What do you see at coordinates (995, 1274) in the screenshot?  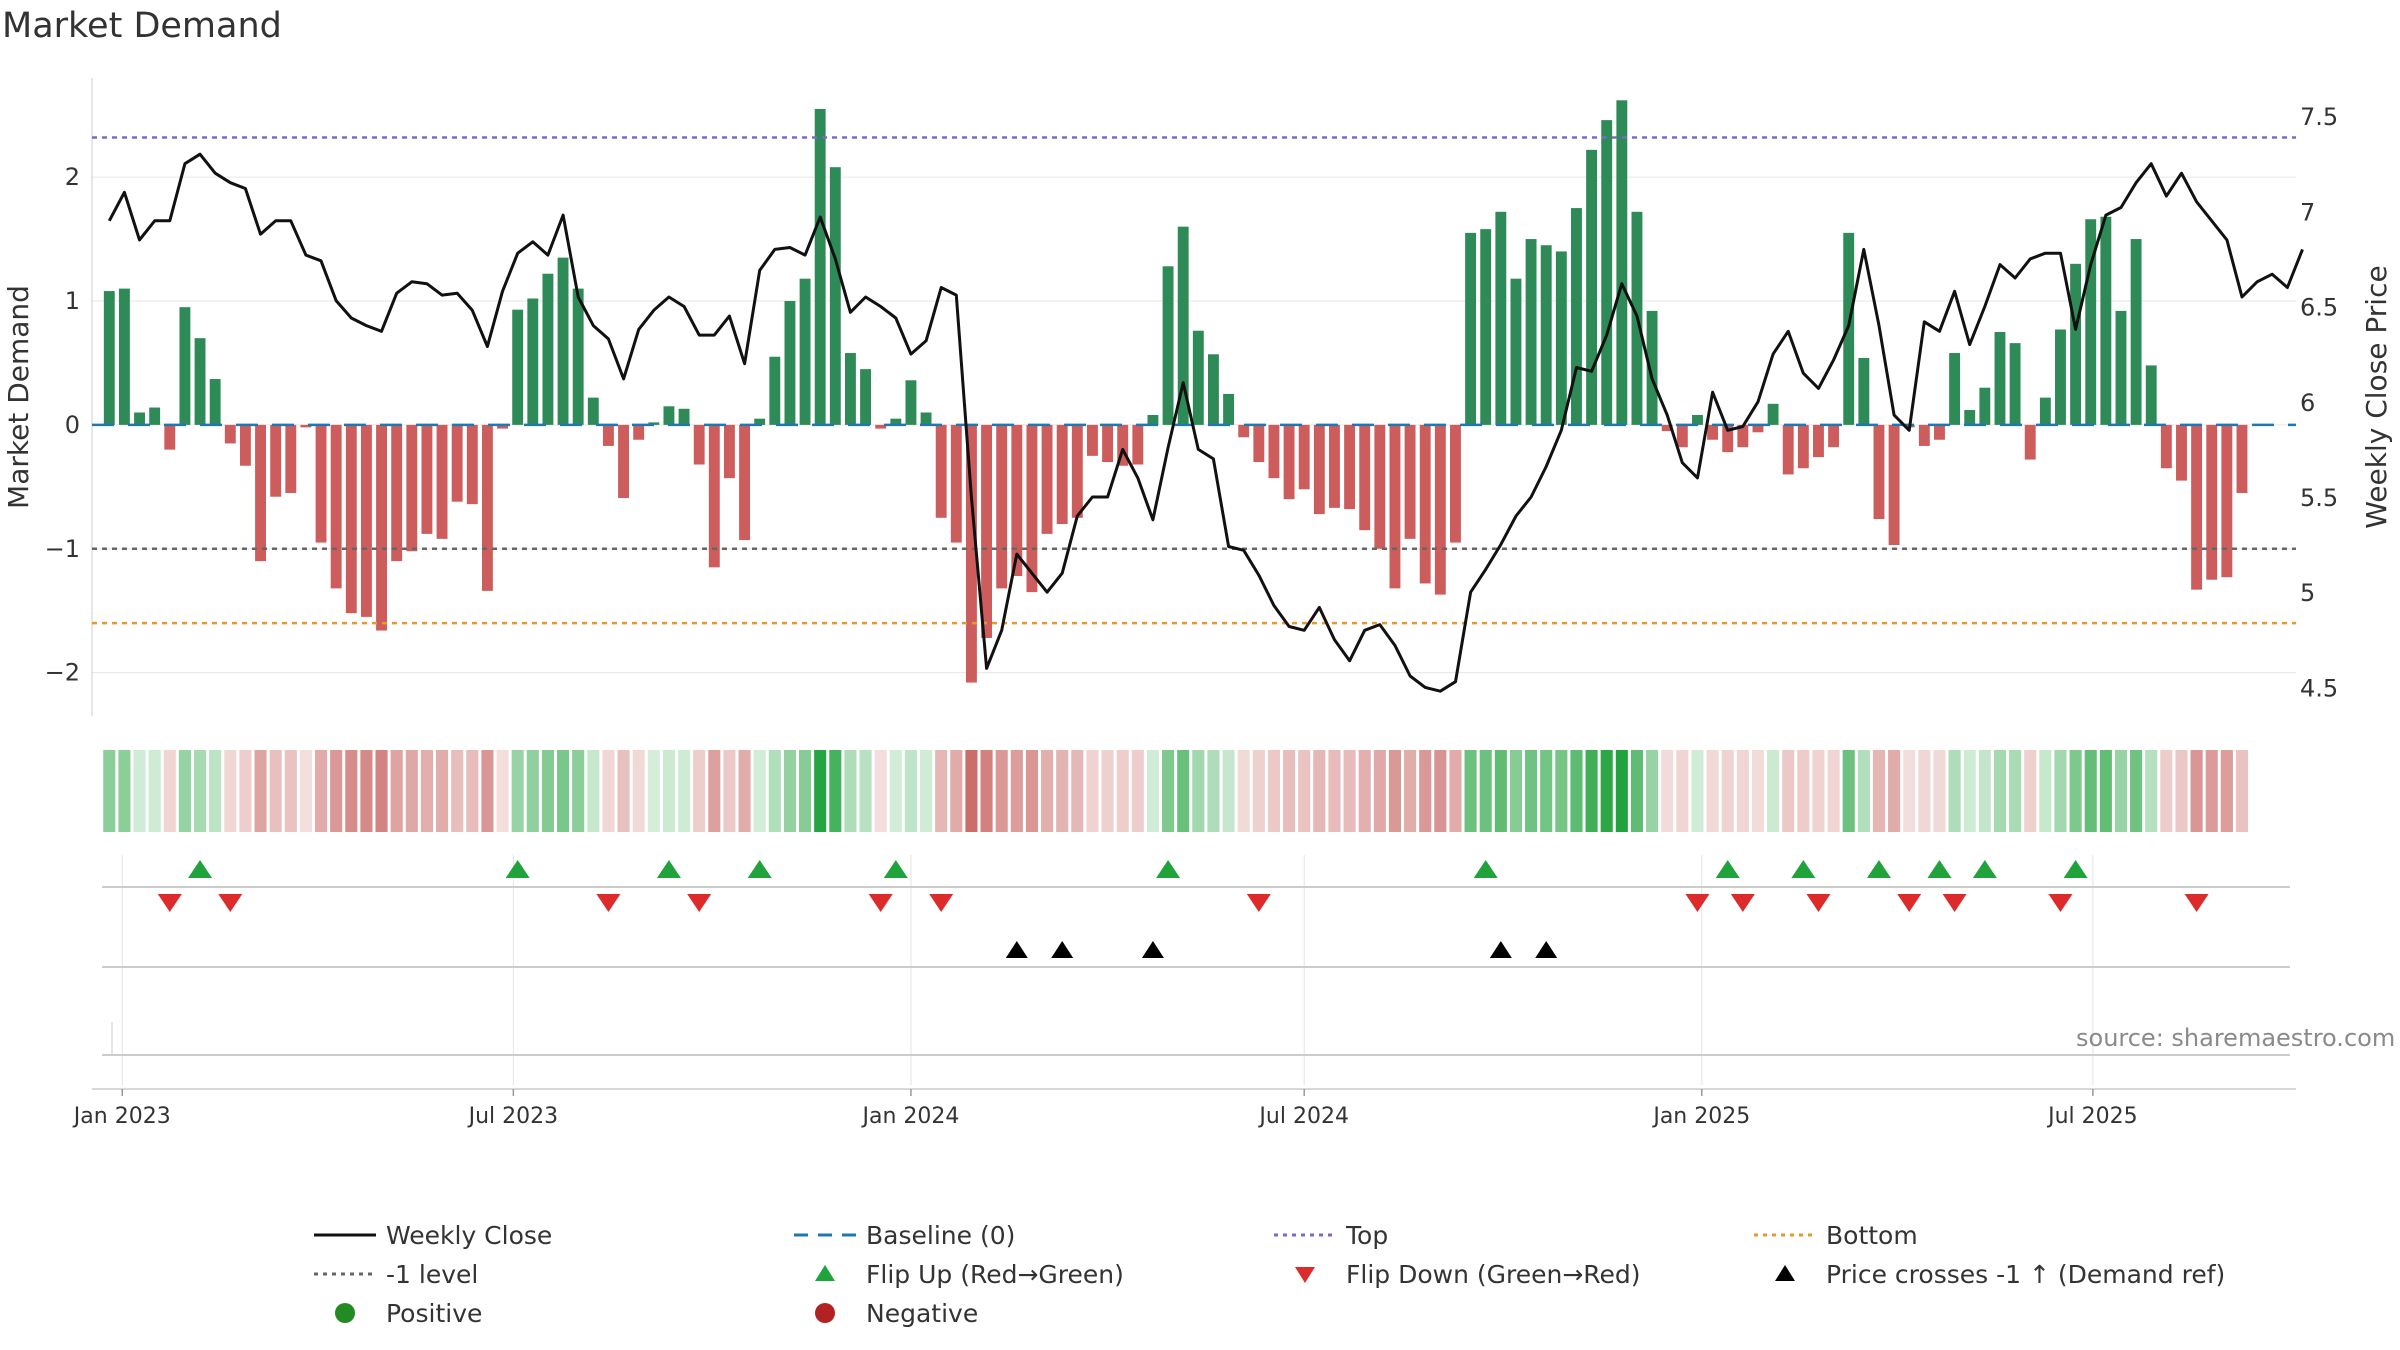 I see `legend-label-flip-up: Flip Up (Red→Green)` at bounding box center [995, 1274].